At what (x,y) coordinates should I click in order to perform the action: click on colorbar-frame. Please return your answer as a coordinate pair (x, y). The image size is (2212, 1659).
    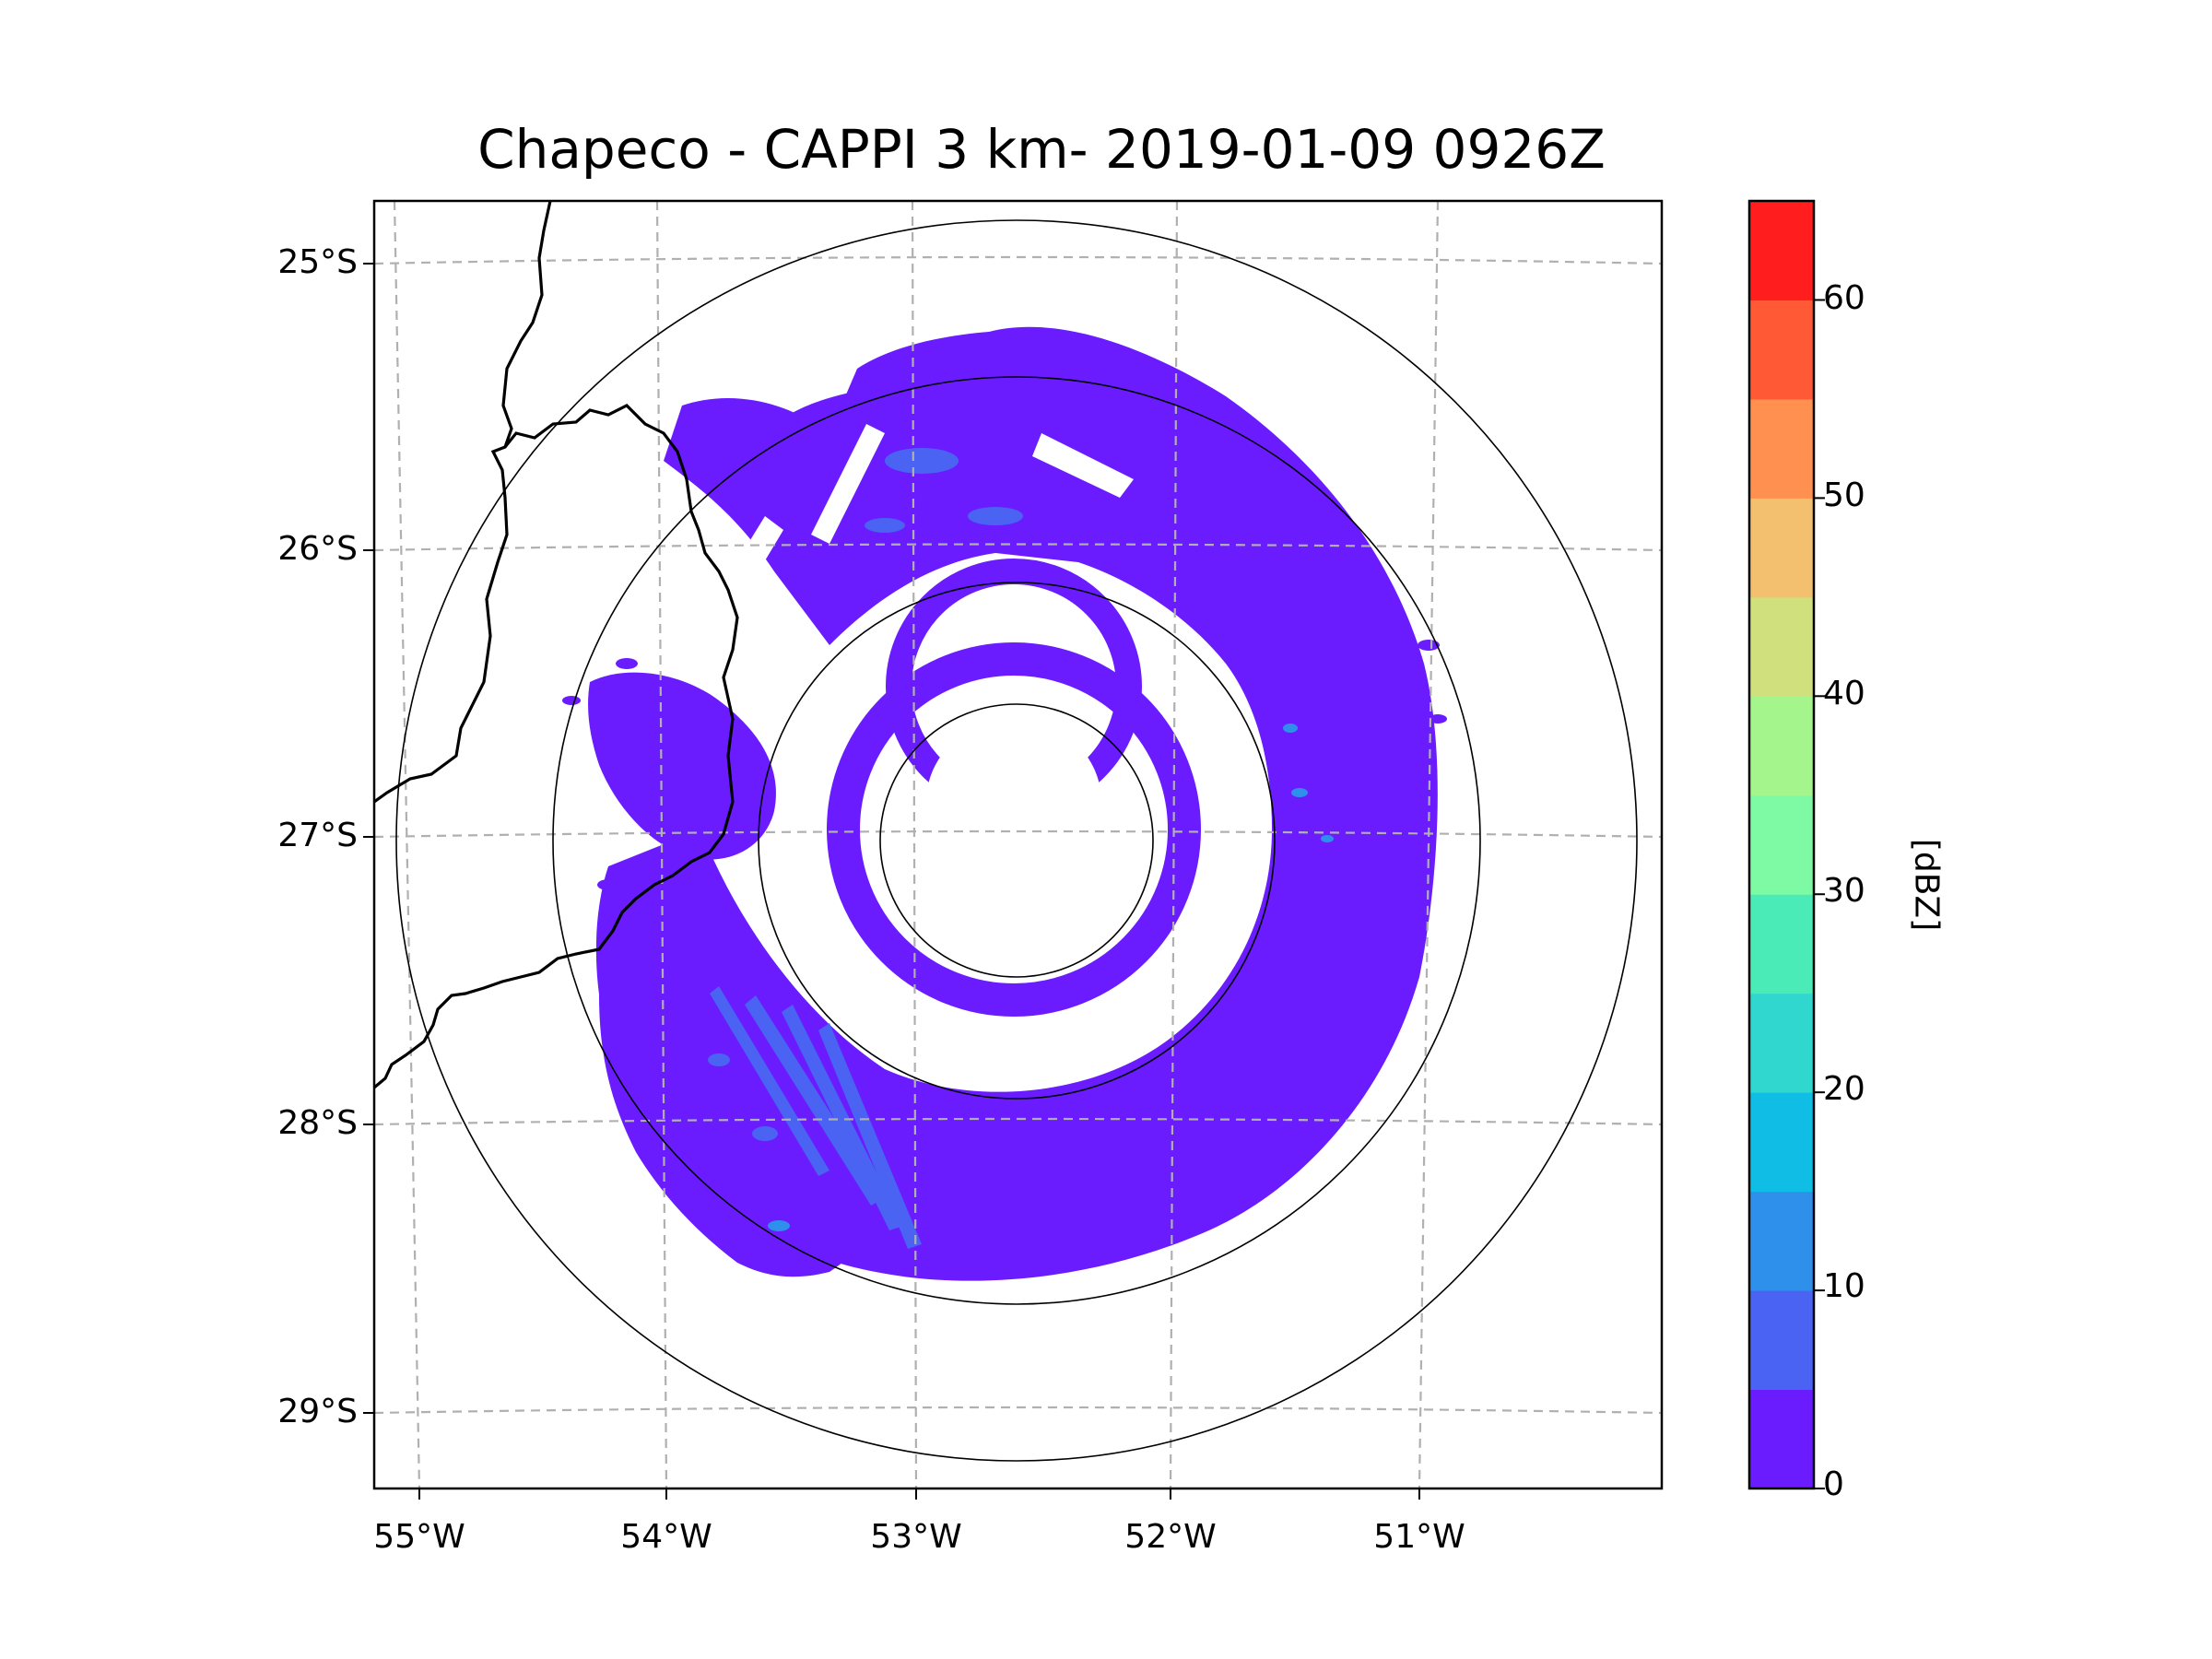
    Looking at the image, I should click on (1781, 844).